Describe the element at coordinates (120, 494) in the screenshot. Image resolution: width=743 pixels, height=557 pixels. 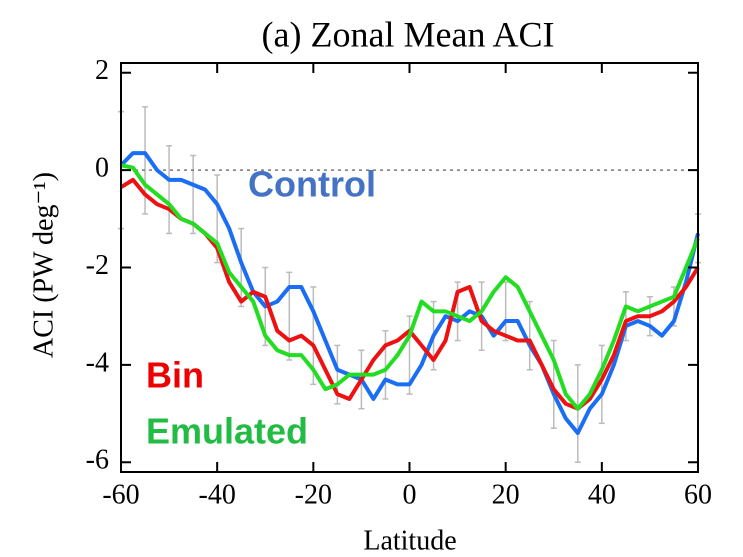
I see `x-tick-label: -60` at that location.